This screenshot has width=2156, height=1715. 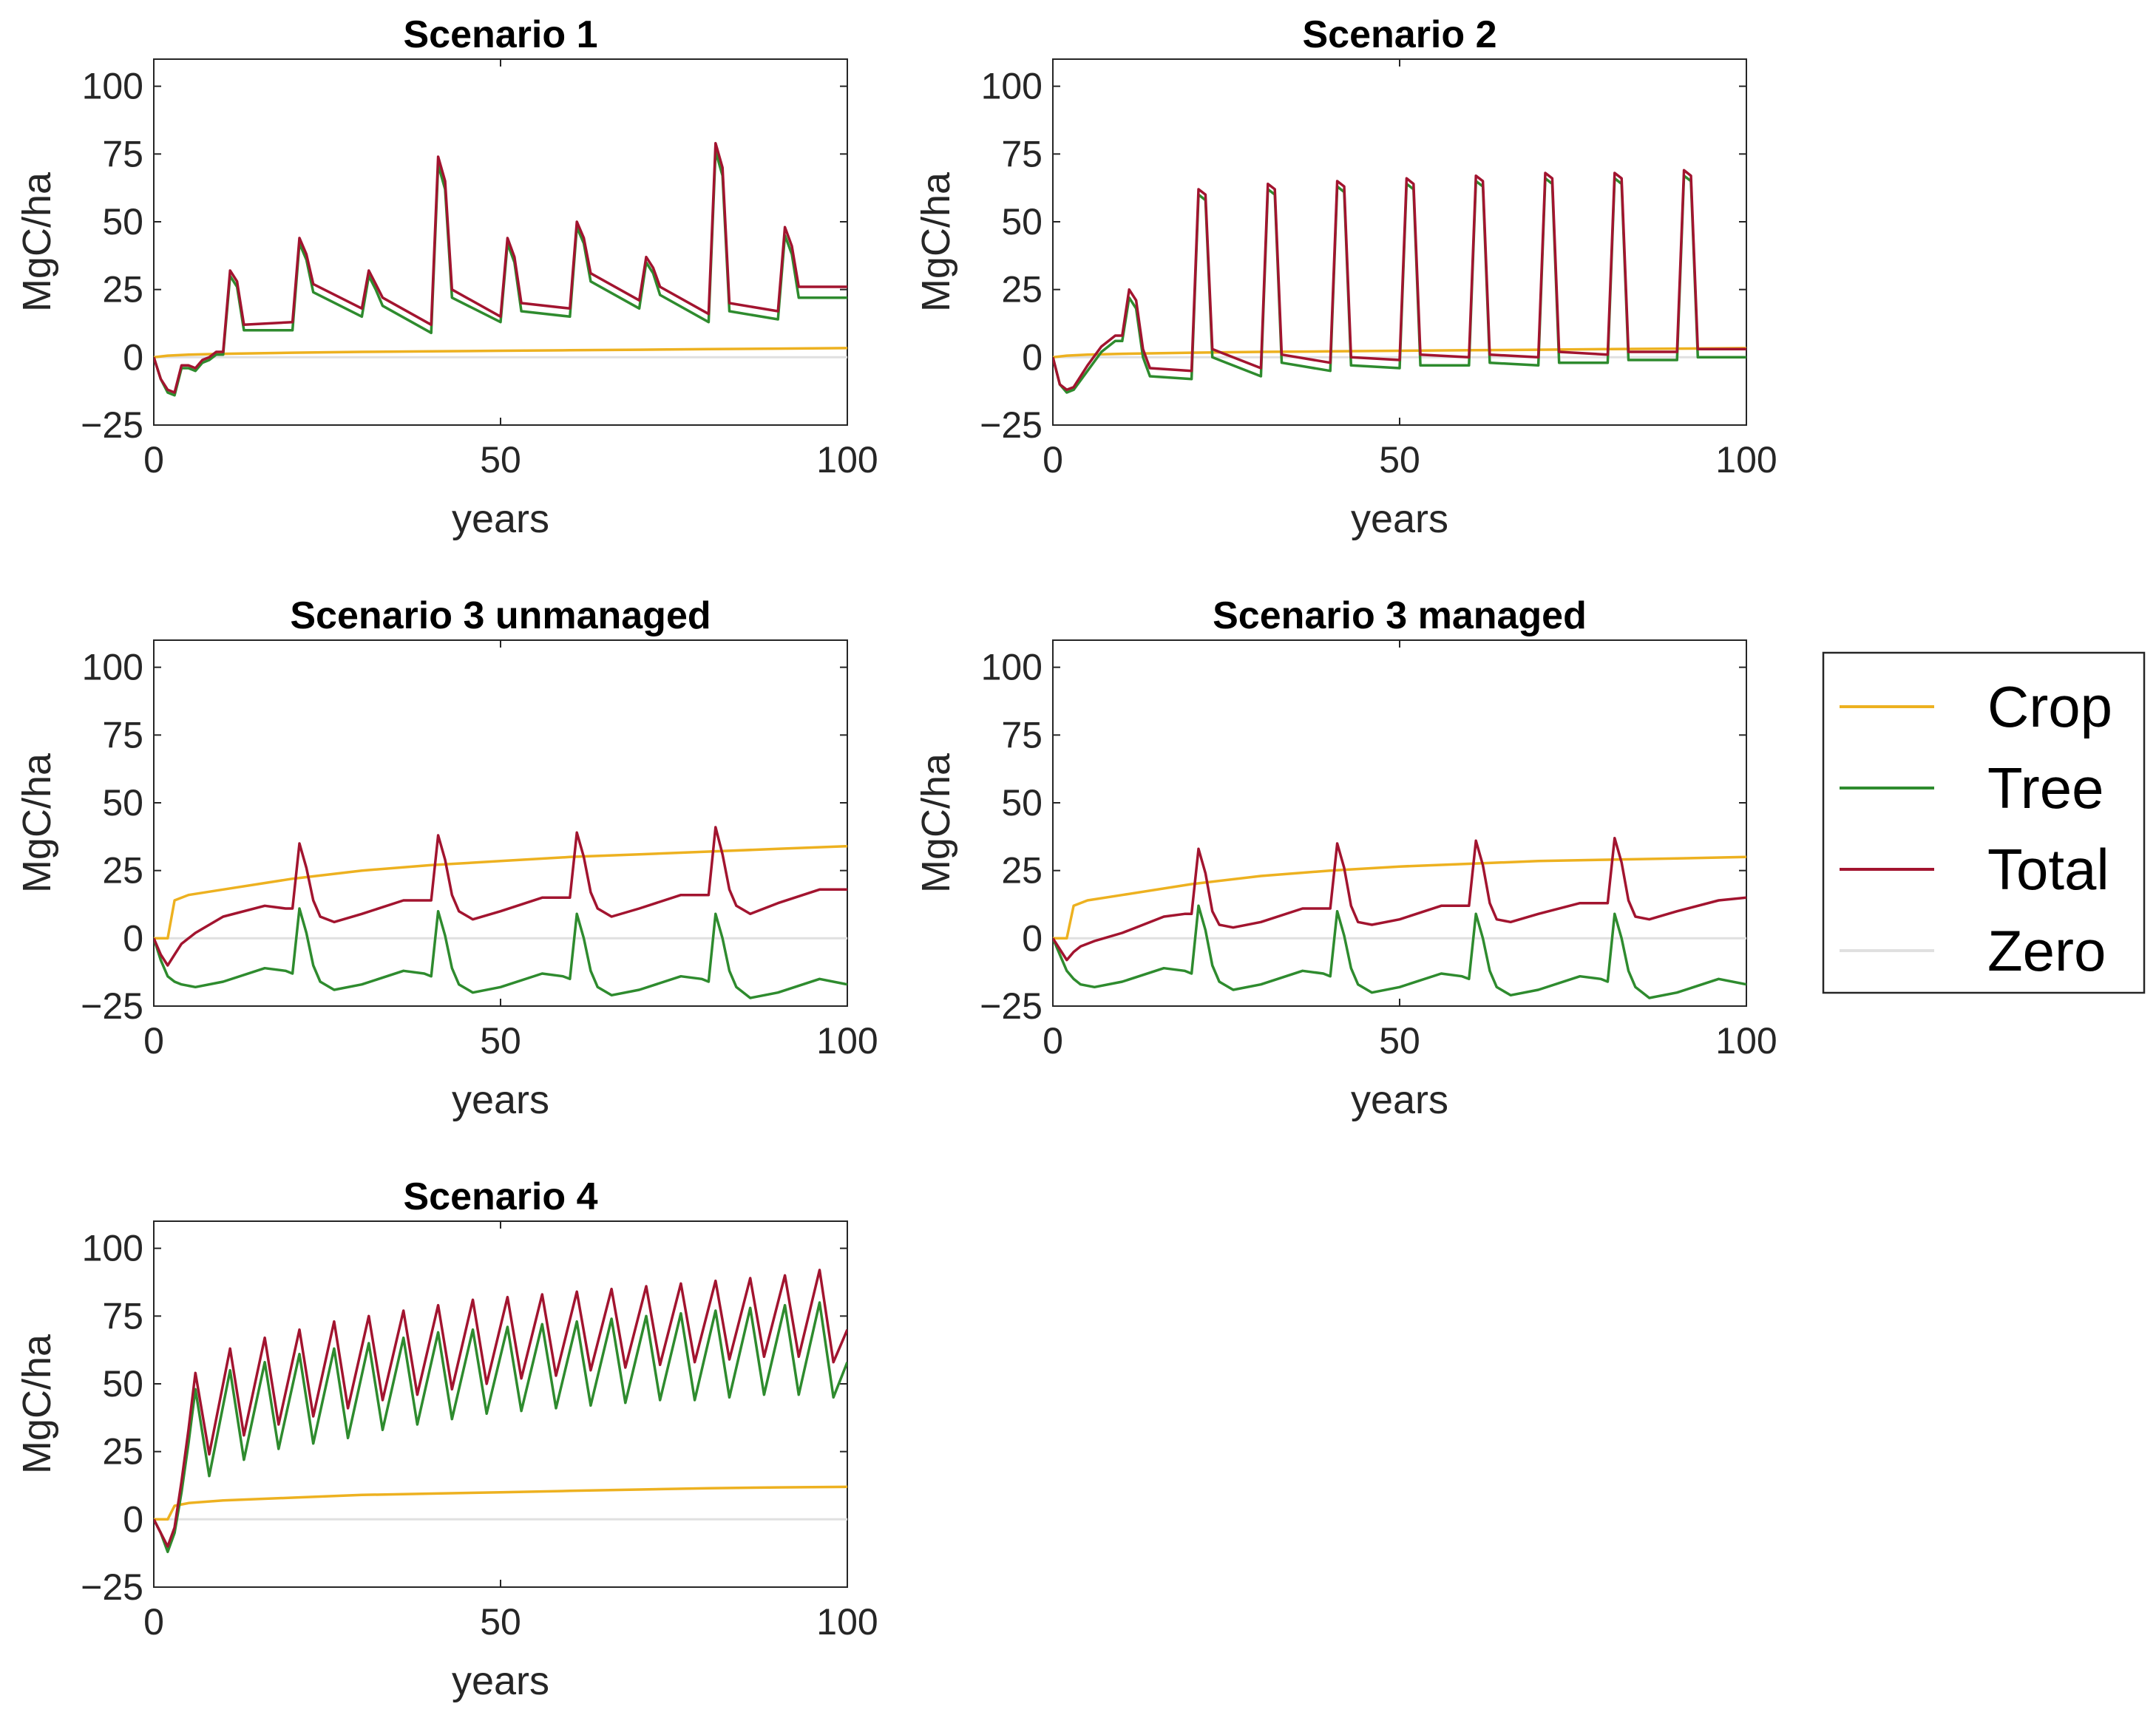 I want to click on panel-title: Scenario 3 unmanaged, so click(x=500, y=615).